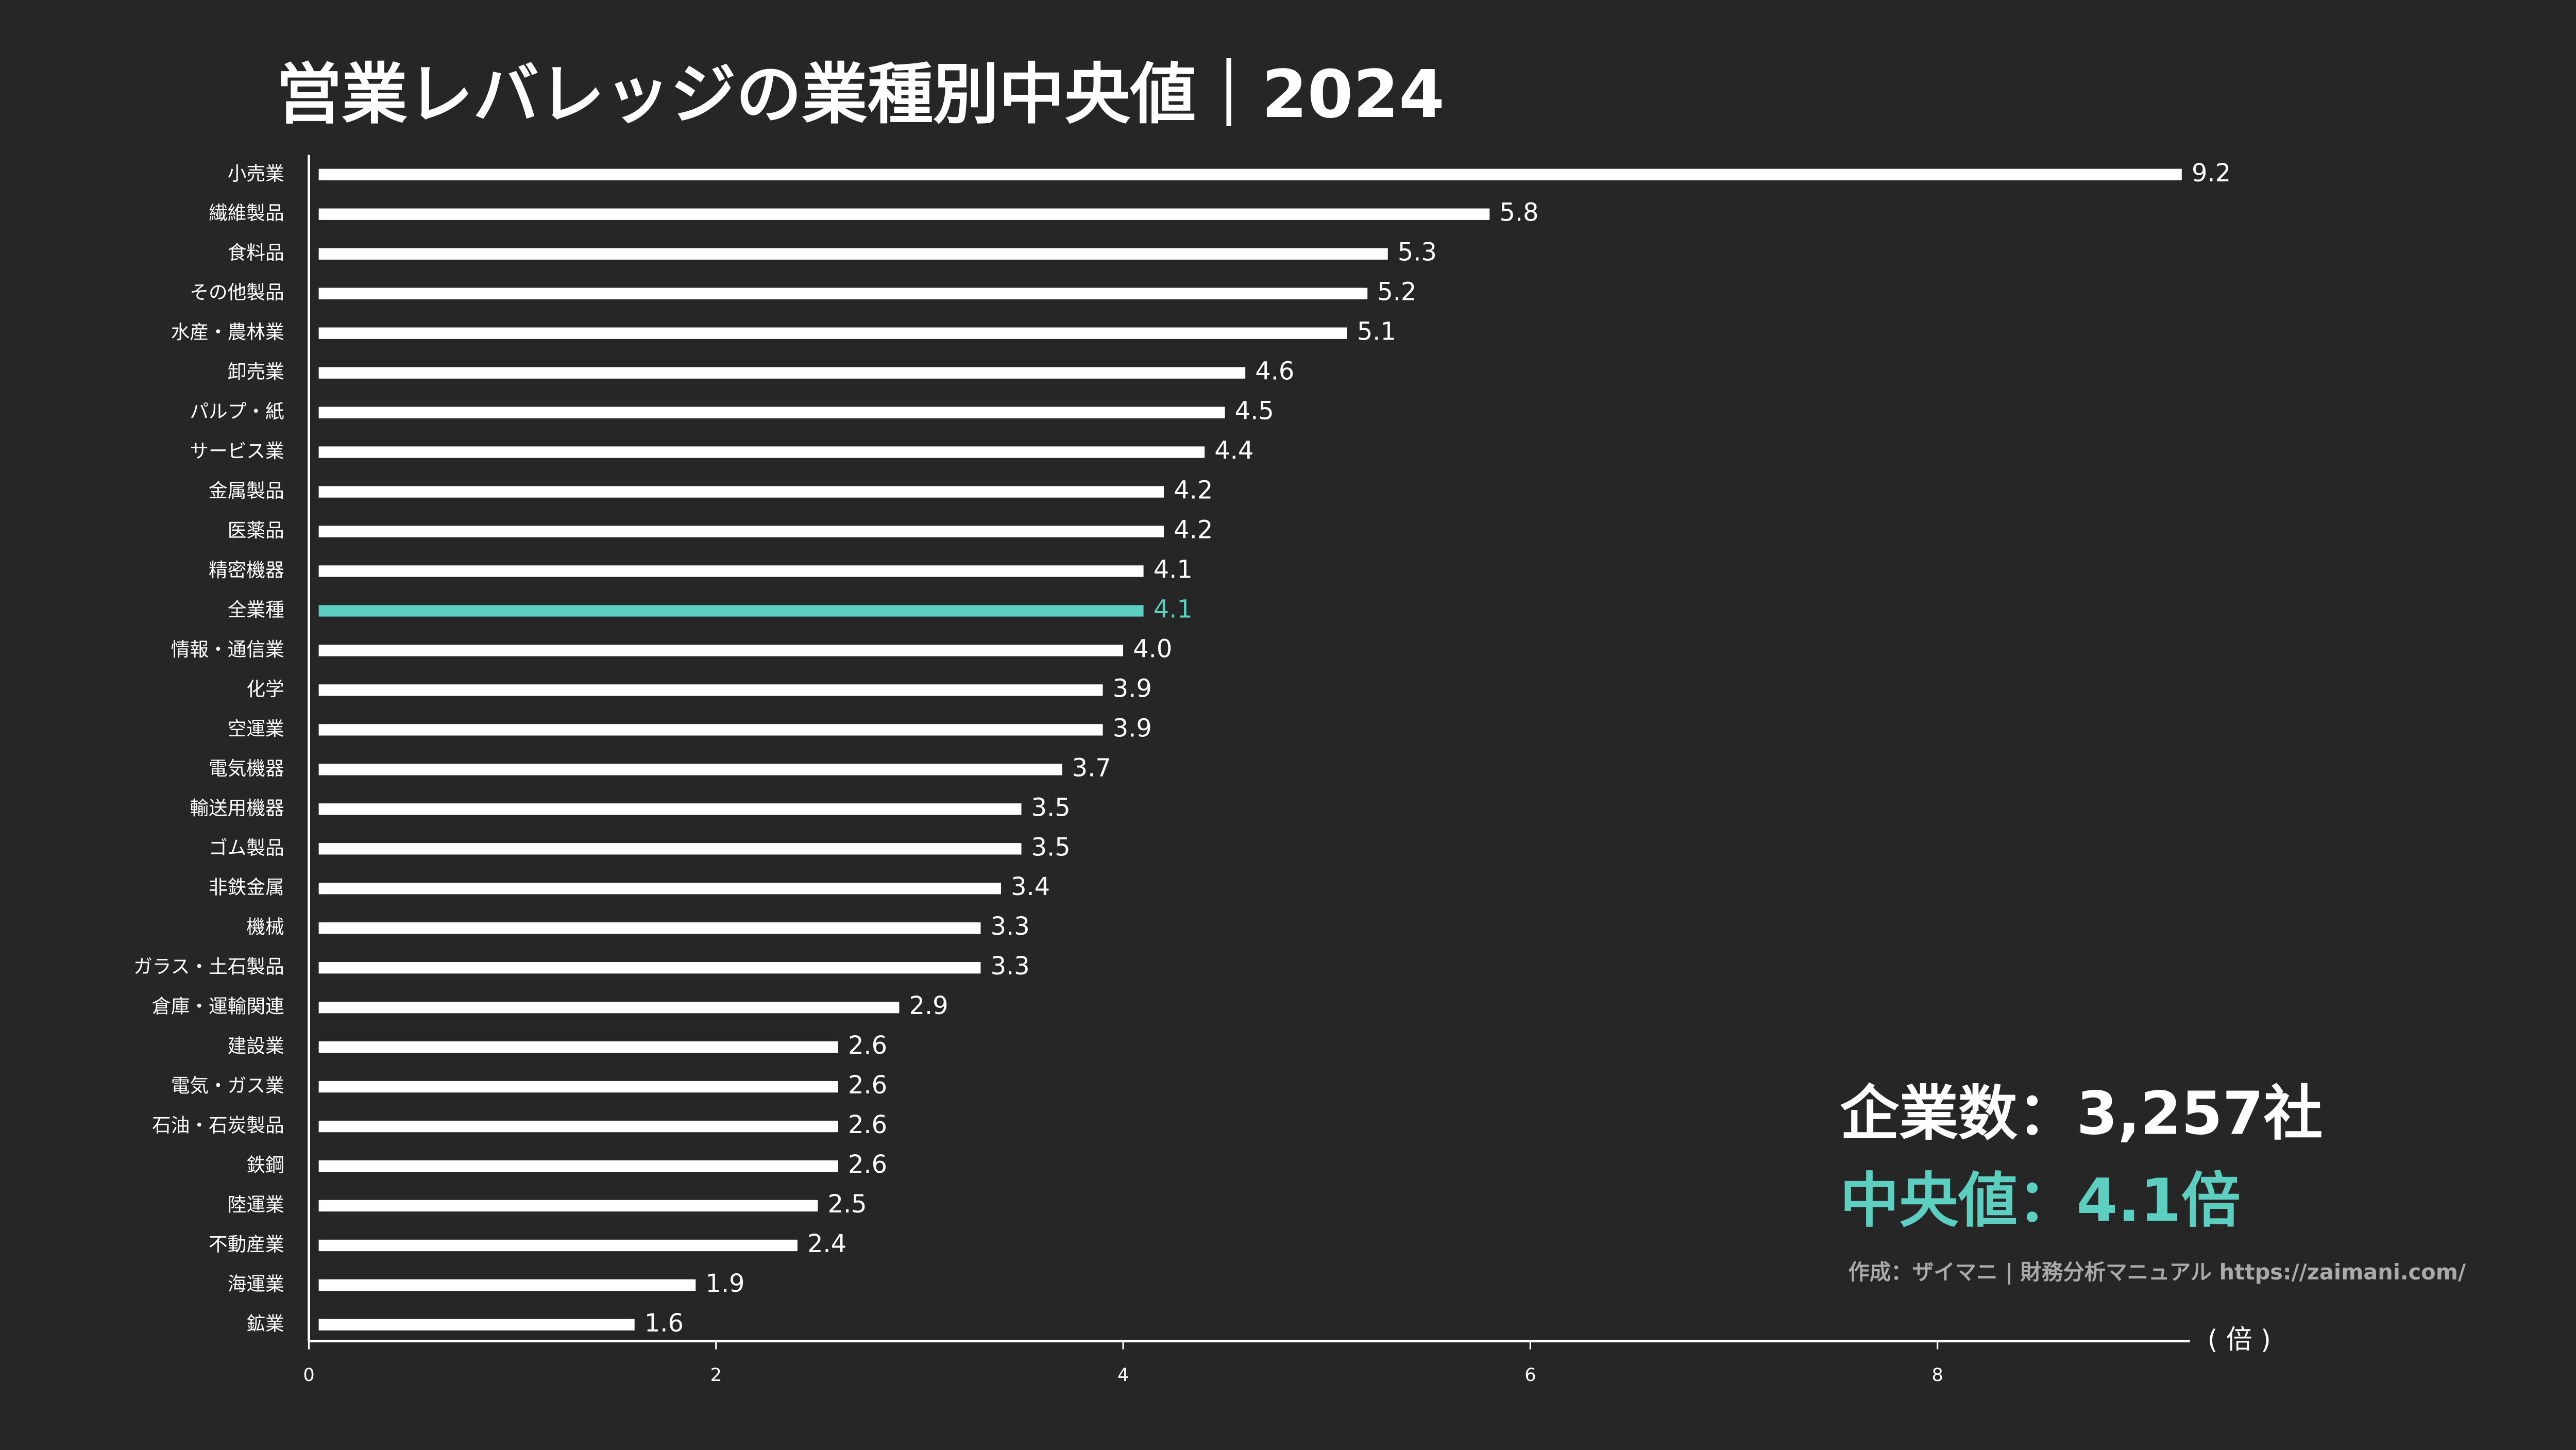 The image size is (2576, 1450). What do you see at coordinates (256, 1284) in the screenshot?
I see `y-tick-label: 海運業` at bounding box center [256, 1284].